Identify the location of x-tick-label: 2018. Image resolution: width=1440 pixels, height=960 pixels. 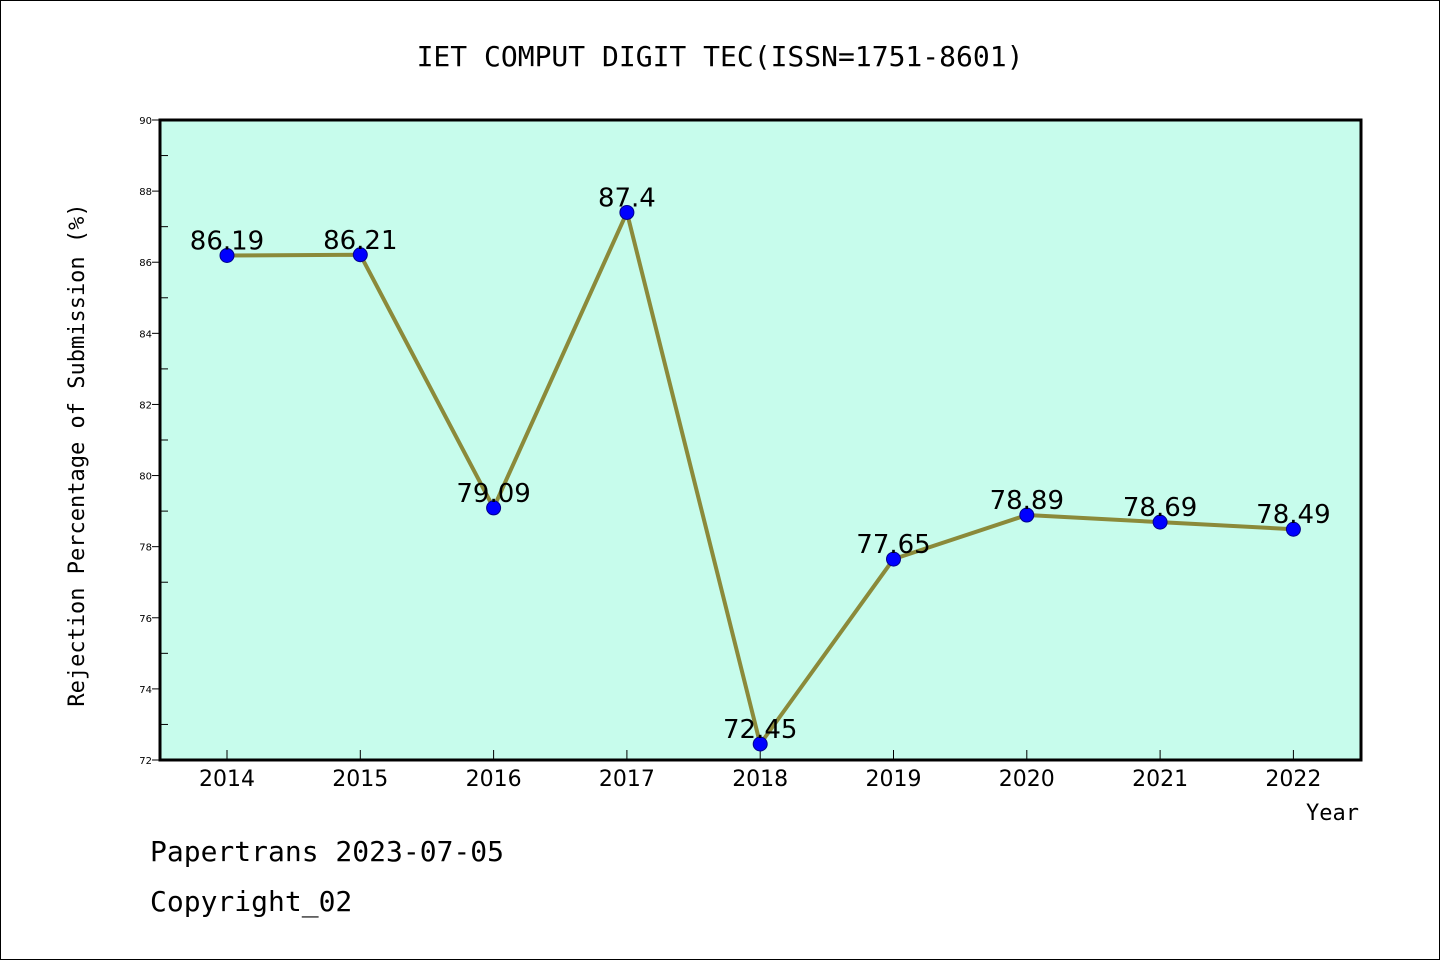
(760, 779).